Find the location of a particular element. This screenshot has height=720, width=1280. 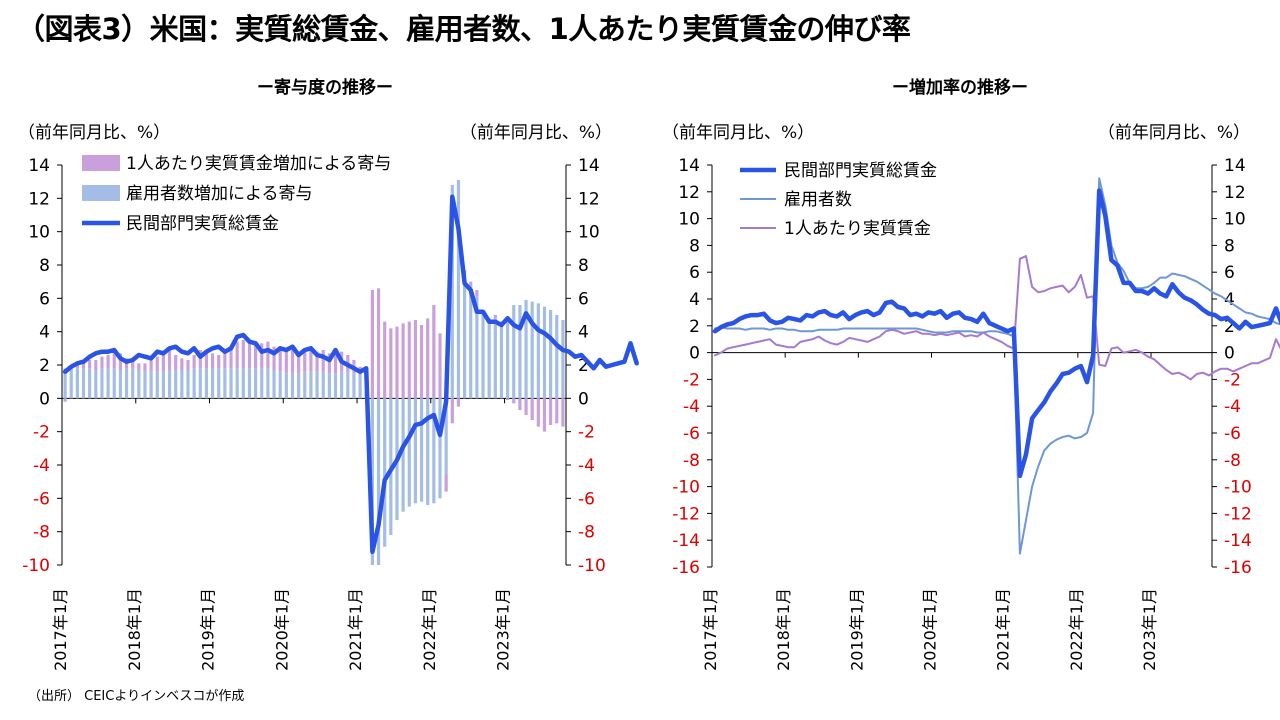

left-tick-label: 4 is located at coordinates (694, 300).